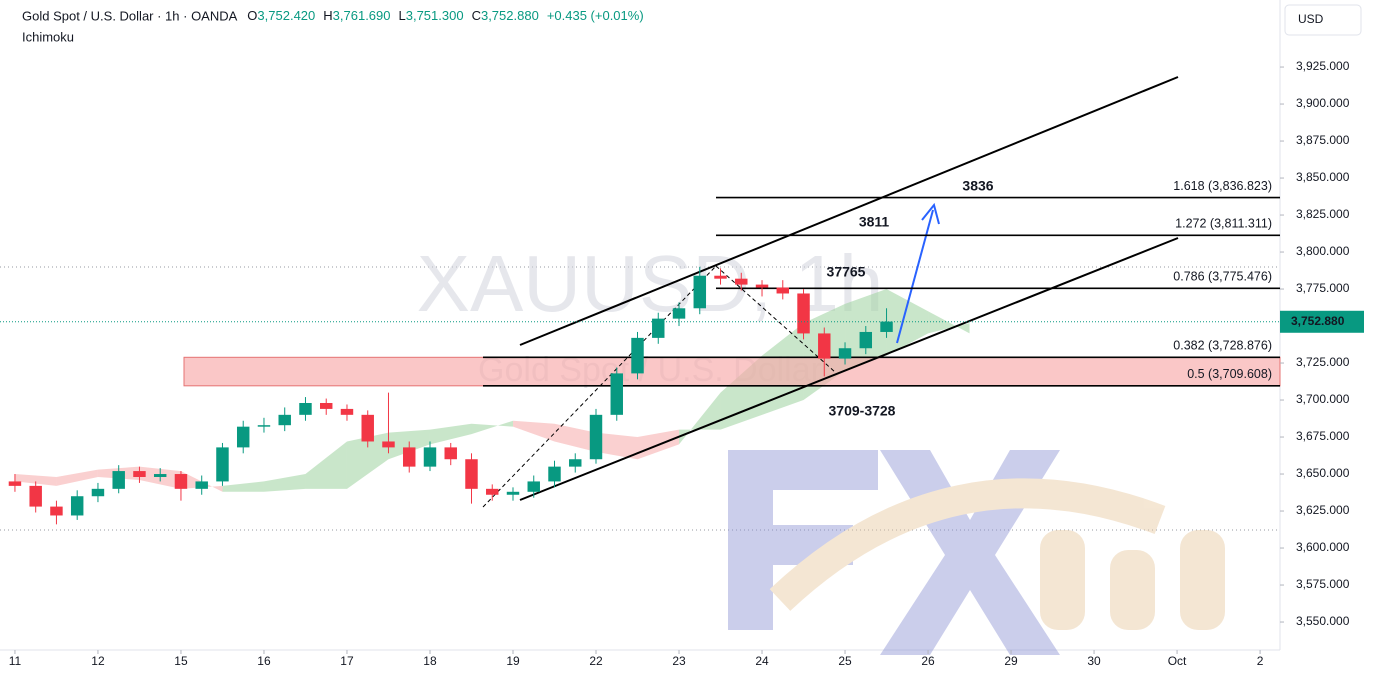  What do you see at coordinates (347, 661) in the screenshot?
I see `x-tick-label: 17` at bounding box center [347, 661].